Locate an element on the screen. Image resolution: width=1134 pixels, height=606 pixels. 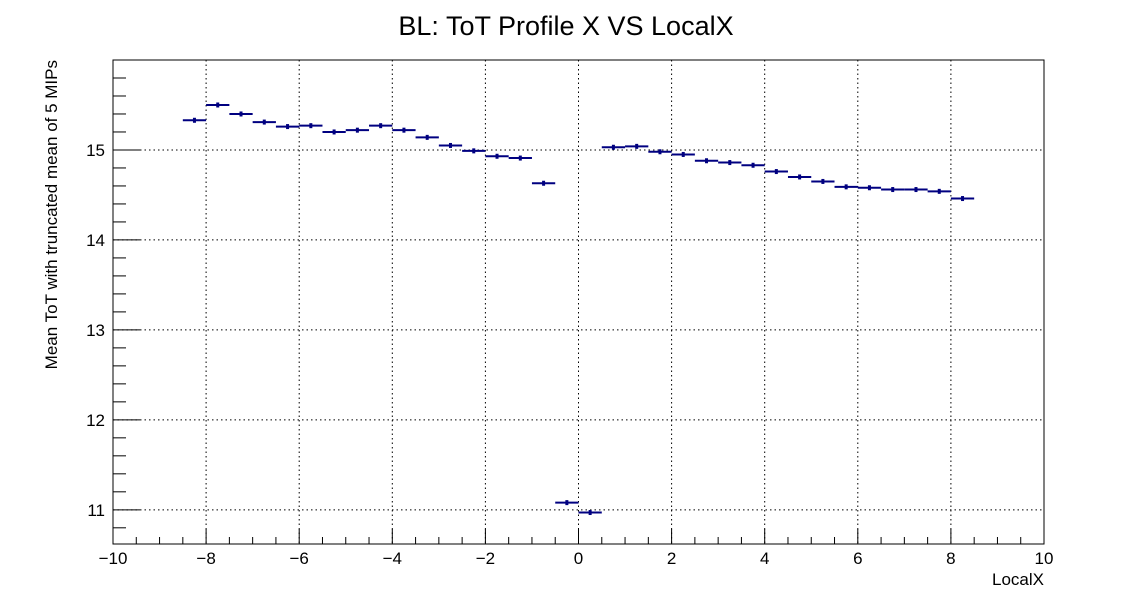
y-axis: 11 12 13 14 15 is located at coordinates (113, 303).